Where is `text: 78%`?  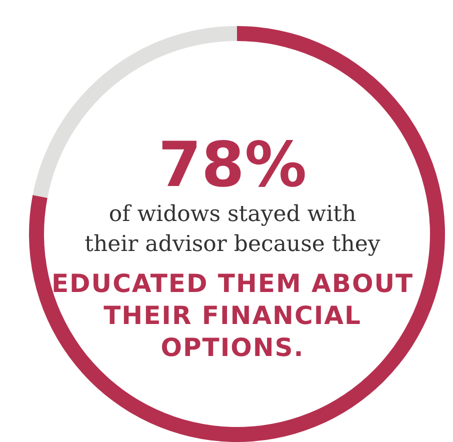 text: 78% is located at coordinates (232, 164).